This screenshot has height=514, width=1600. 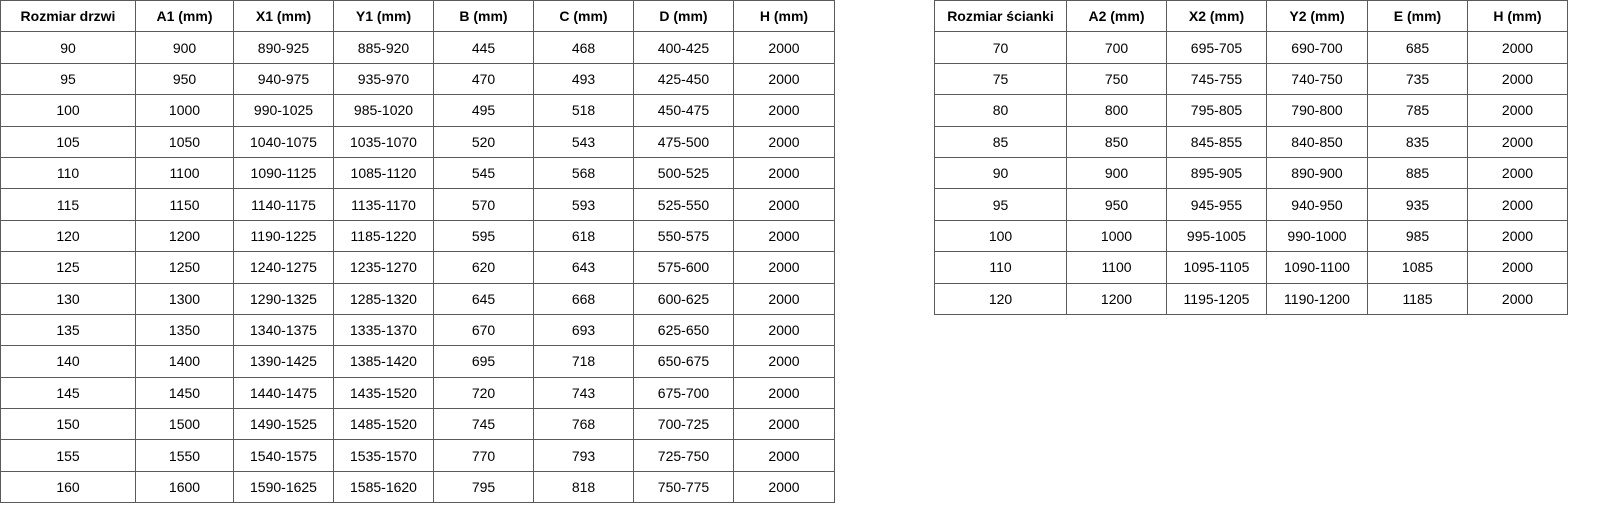 What do you see at coordinates (283, 110) in the screenshot?
I see `table-cell: 990-1025` at bounding box center [283, 110].